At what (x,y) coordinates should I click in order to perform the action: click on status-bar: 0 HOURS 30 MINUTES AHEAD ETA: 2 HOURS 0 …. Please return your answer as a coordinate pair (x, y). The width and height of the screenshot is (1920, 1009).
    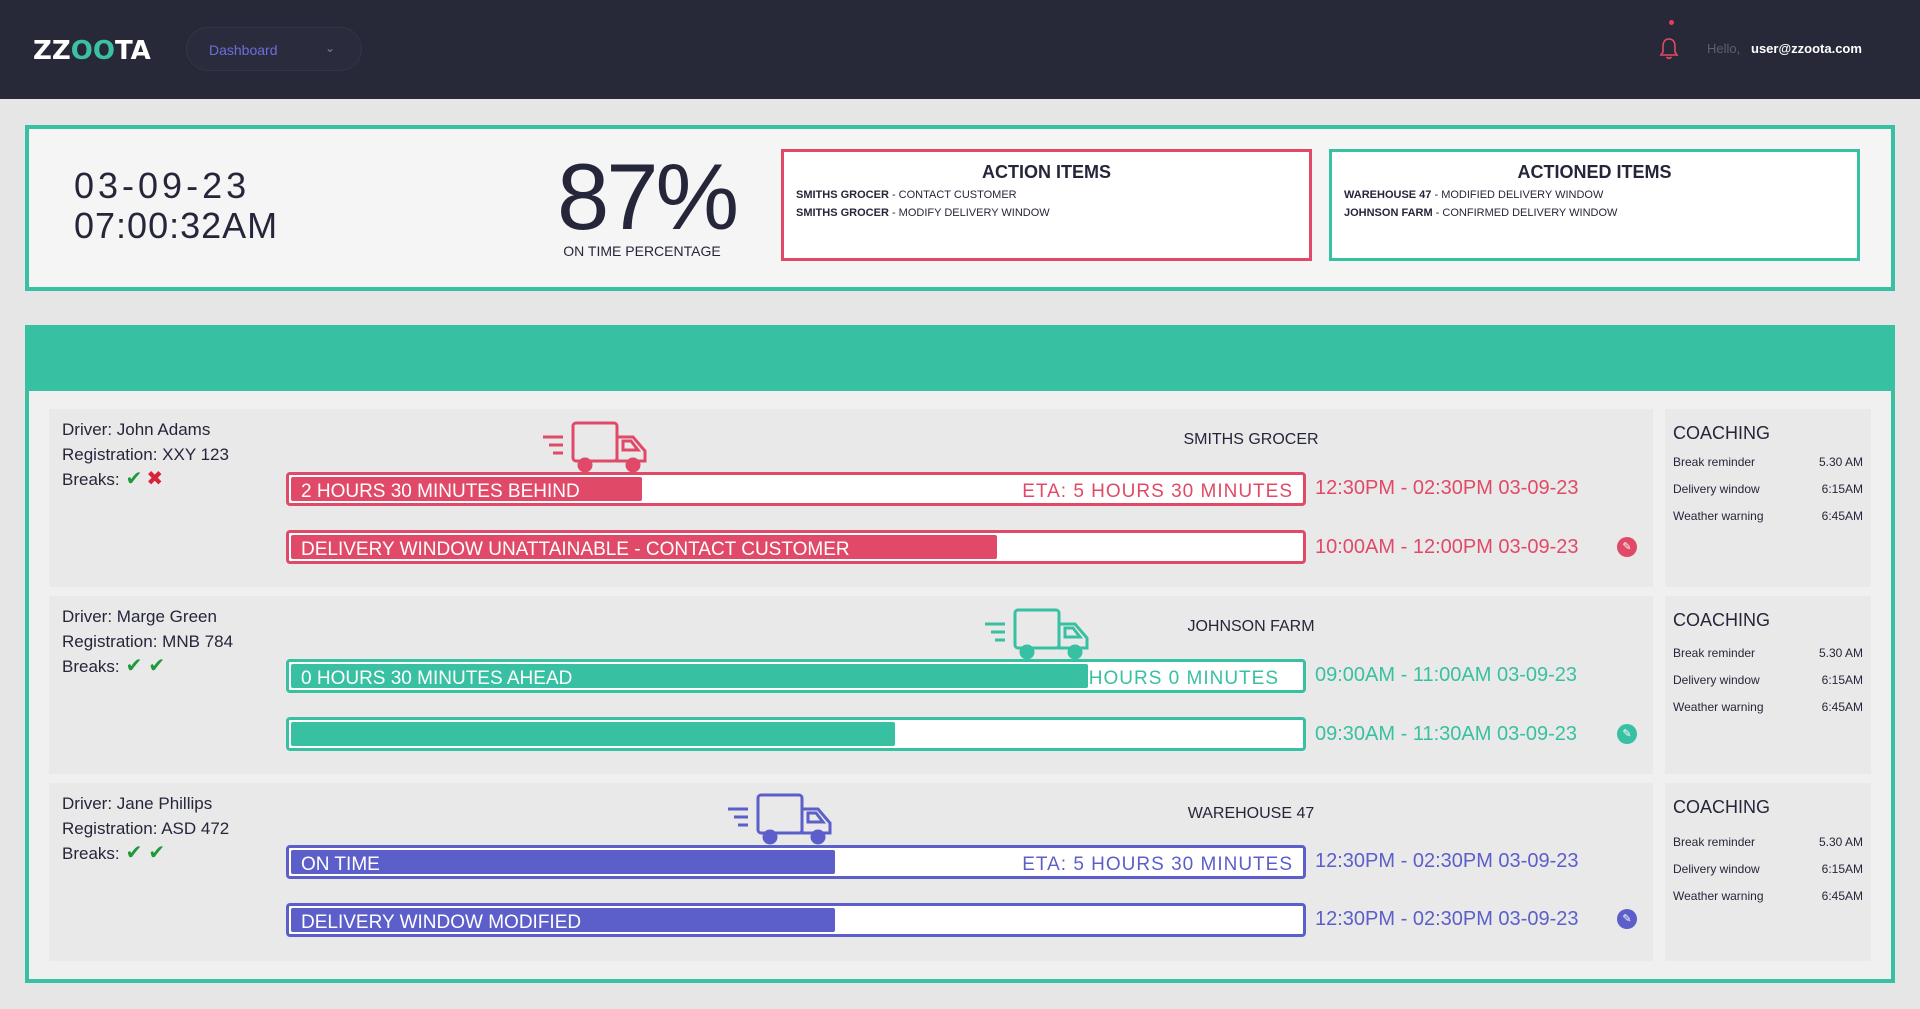
    Looking at the image, I should click on (796, 676).